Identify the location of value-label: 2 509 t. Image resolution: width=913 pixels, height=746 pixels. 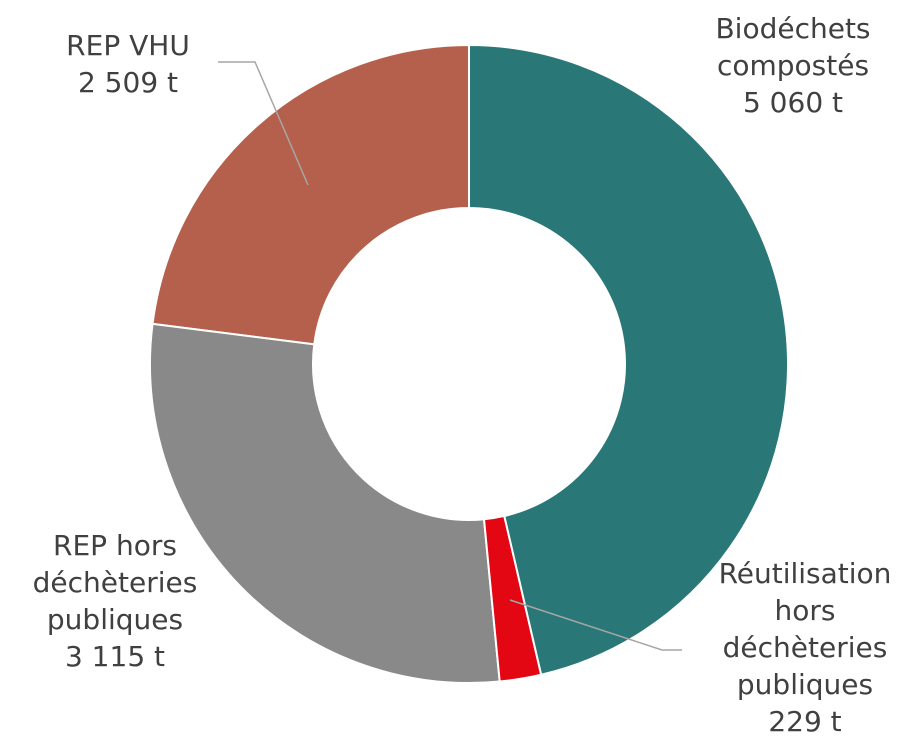
(128, 82).